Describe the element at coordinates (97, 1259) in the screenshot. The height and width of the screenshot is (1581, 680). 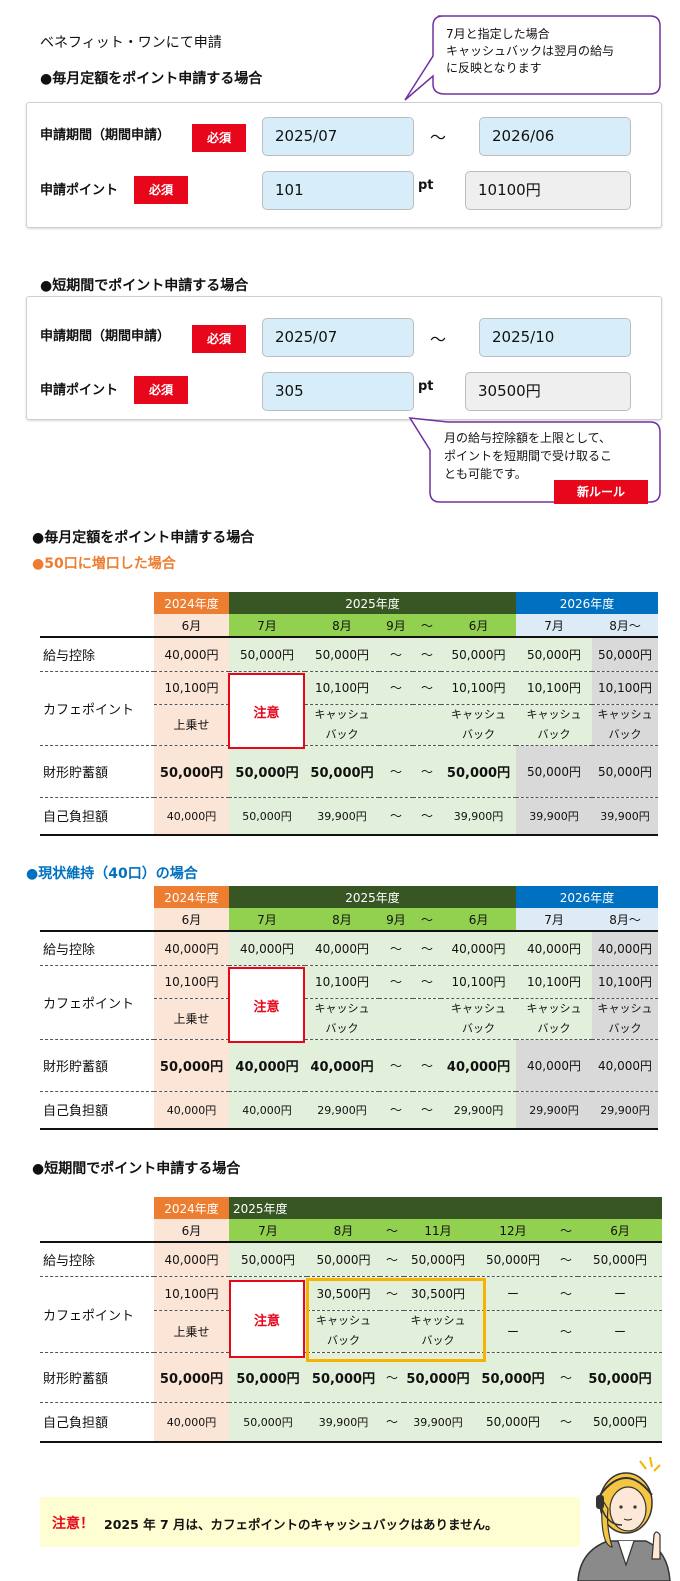
I see `t3-row-label-salary: 給与控除` at that location.